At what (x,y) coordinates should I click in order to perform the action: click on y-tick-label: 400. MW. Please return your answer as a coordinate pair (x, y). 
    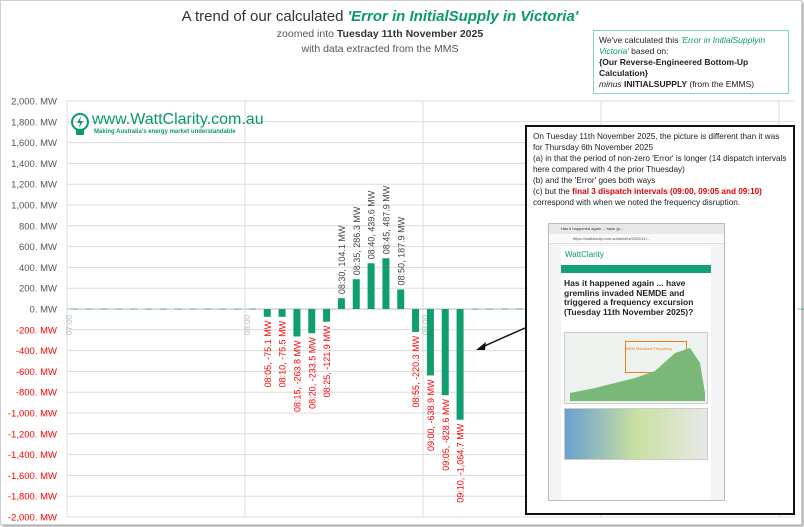
    Looking at the image, I should click on (38, 268).